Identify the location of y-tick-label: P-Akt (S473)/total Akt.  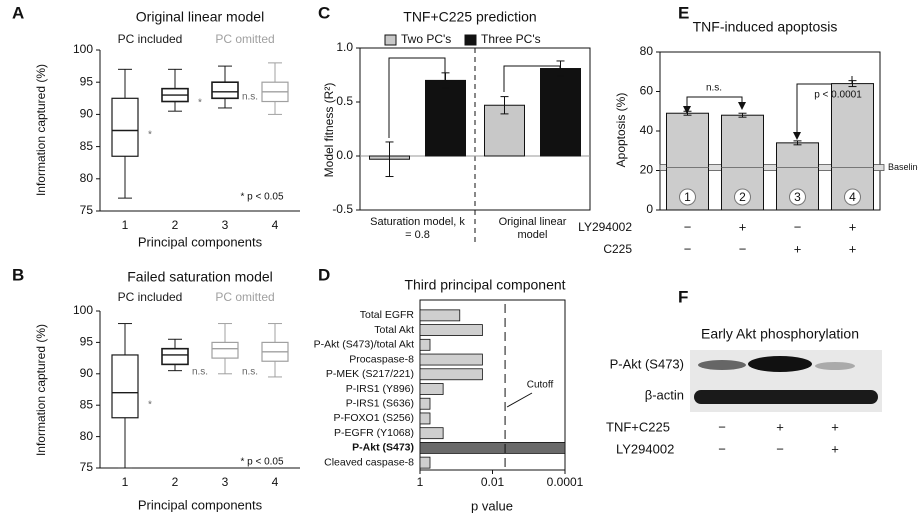
(364, 345).